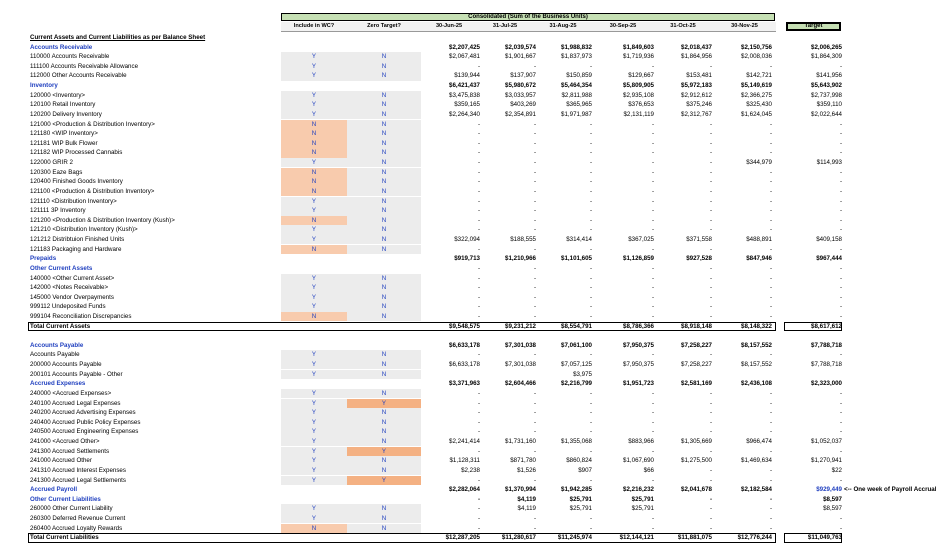  Describe the element at coordinates (518, 538) in the screenshot. I see `value-cell: $11,280,617` at that location.